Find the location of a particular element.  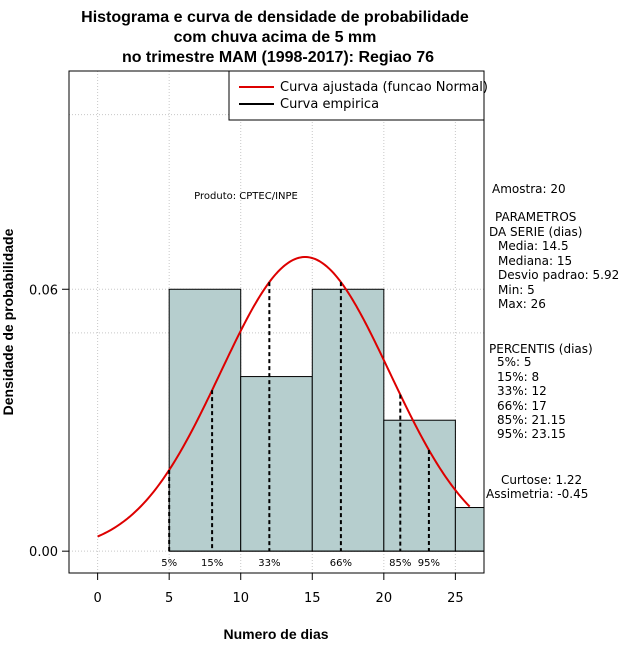

param-max: Max: 26 is located at coordinates (522, 304).